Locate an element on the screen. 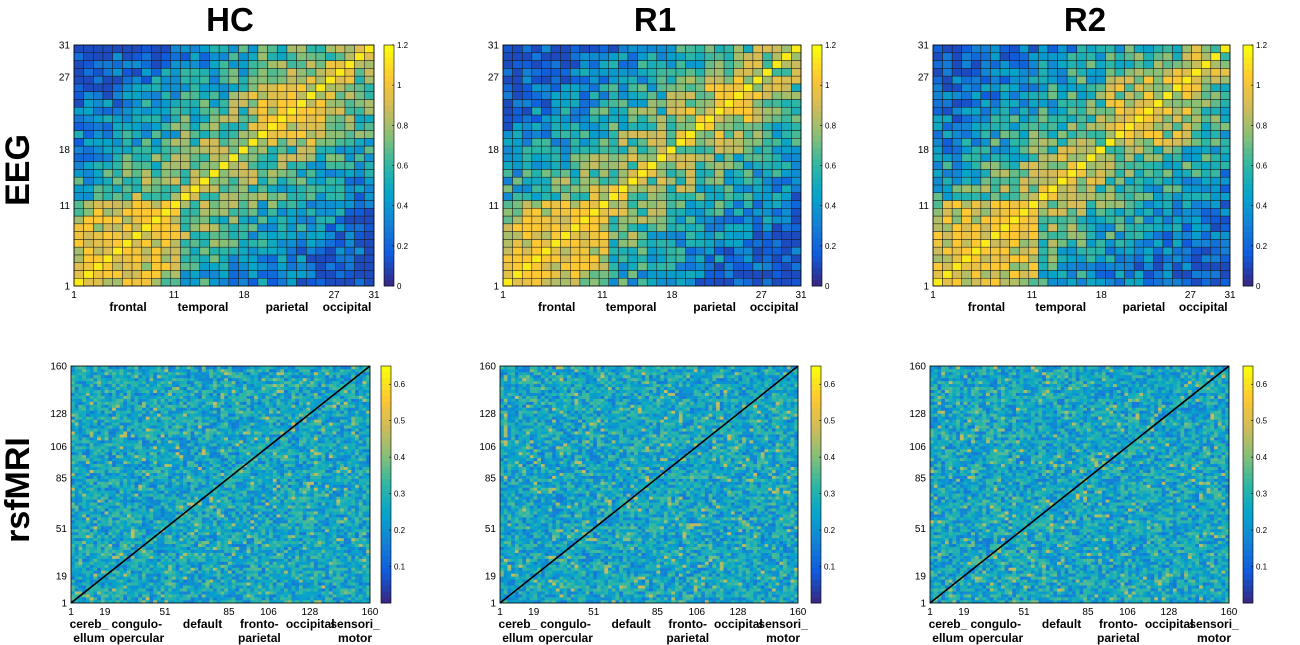  colorbar-tick-label: 0.2 is located at coordinates (403, 246).